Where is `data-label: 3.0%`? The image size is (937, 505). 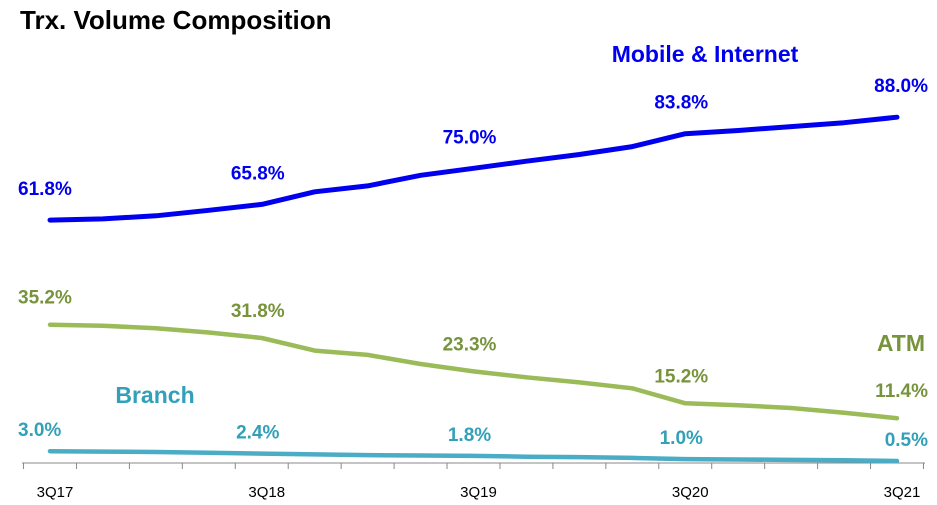 data-label: 3.0% is located at coordinates (39, 430).